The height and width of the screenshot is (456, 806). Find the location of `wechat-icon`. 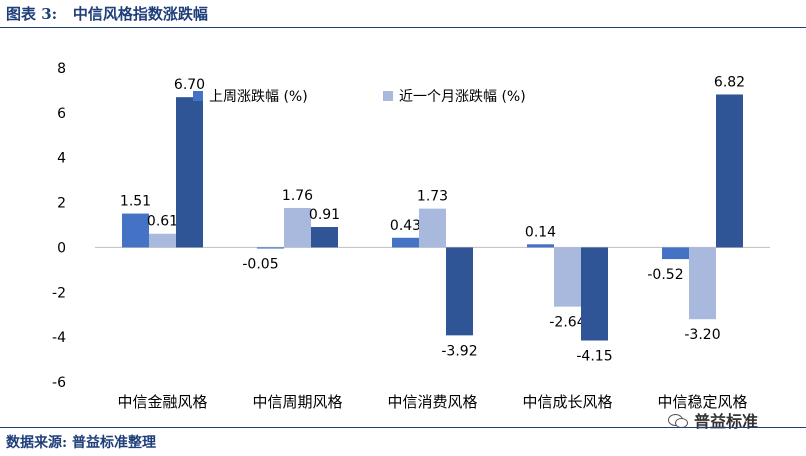

wechat-icon is located at coordinates (678, 420).